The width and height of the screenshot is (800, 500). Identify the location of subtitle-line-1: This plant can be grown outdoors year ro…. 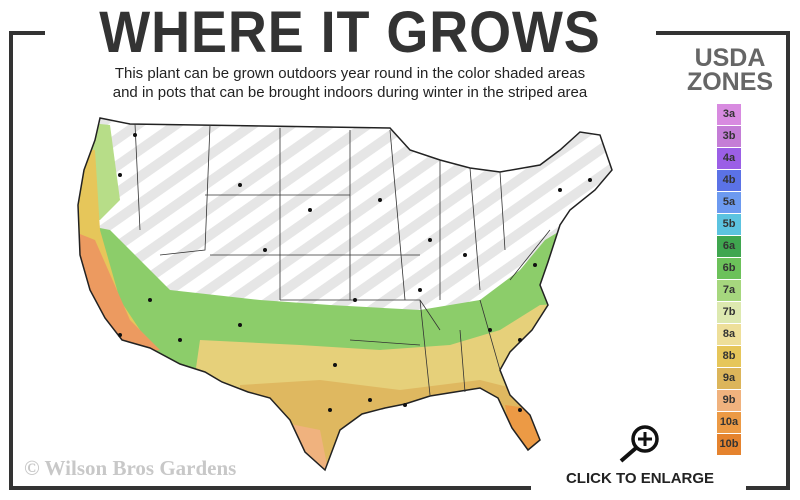
(350, 73).